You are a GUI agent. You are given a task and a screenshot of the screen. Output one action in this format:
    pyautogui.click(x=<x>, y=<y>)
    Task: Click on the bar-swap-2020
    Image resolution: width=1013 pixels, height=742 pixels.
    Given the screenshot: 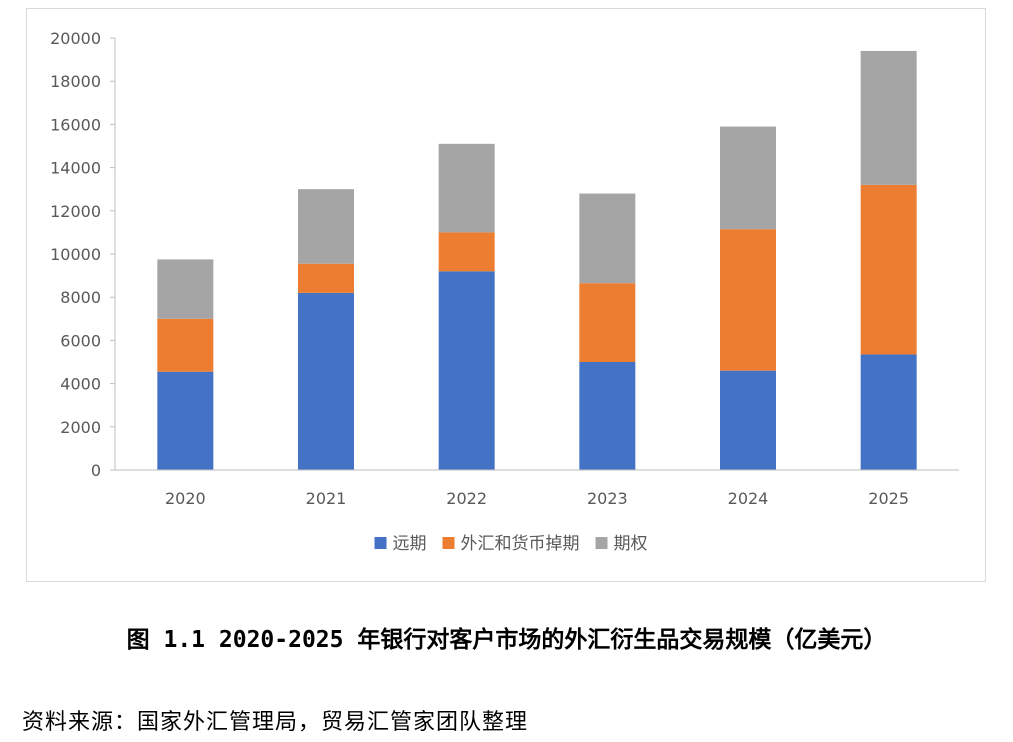 What is the action you would take?
    pyautogui.click(x=185, y=345)
    